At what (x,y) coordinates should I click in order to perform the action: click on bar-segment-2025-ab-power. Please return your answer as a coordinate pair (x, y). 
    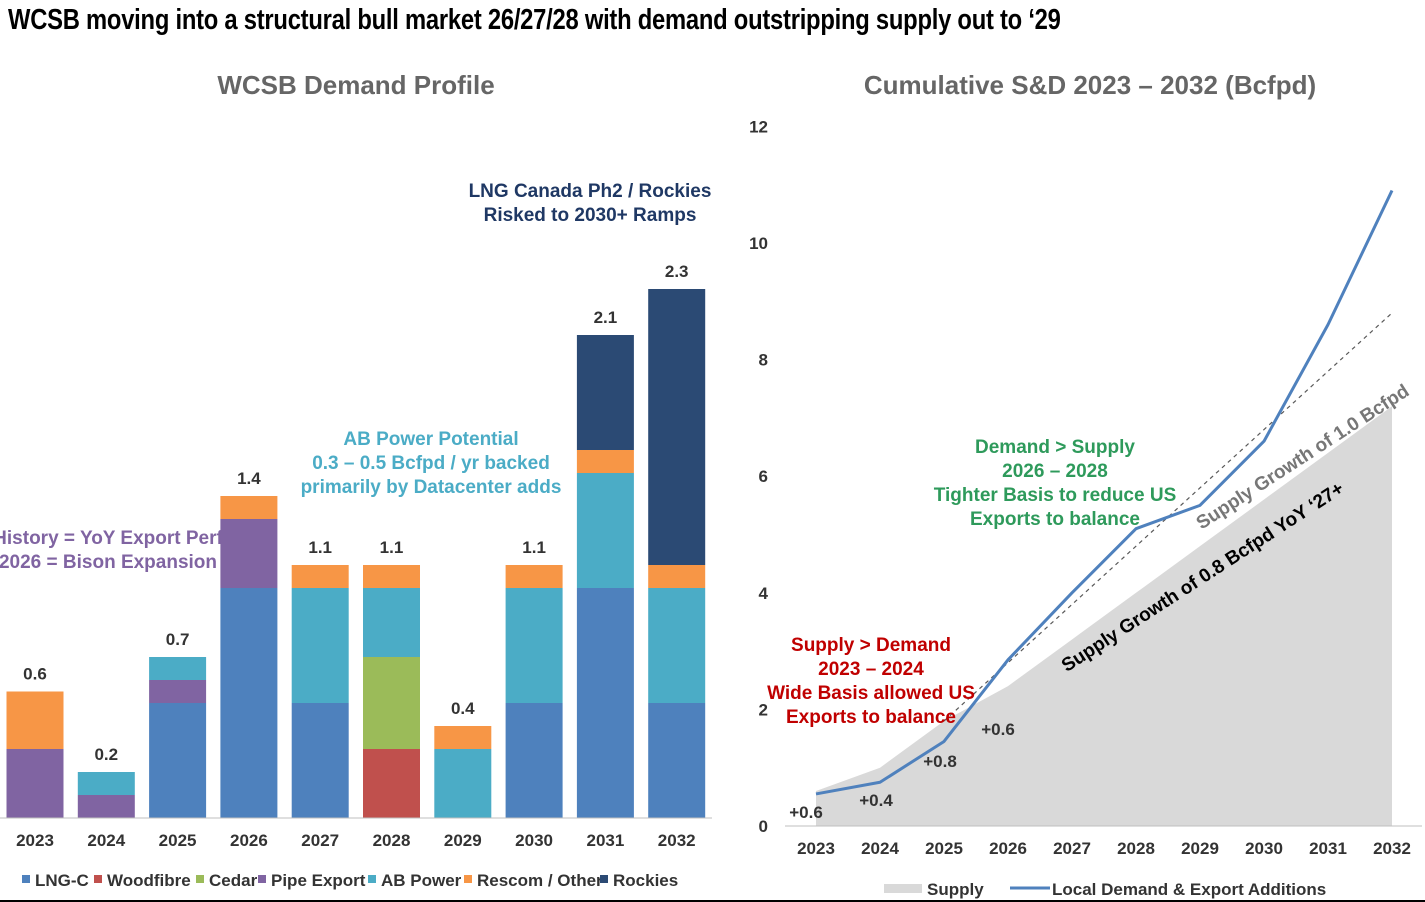
    Looking at the image, I should click on (178, 668).